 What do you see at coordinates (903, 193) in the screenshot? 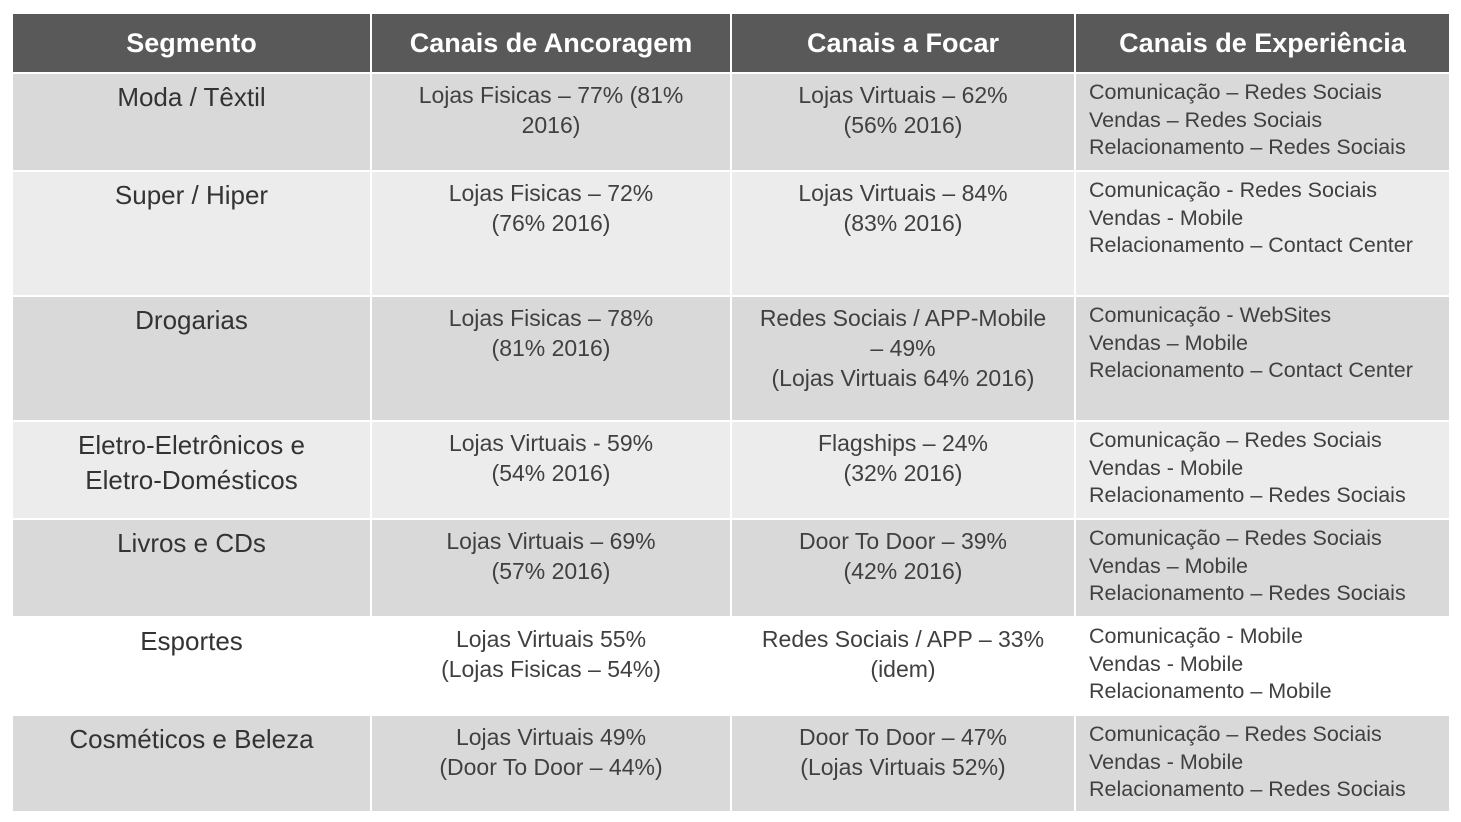
I see `focus-line: Lojas Virtuais – 84%` at bounding box center [903, 193].